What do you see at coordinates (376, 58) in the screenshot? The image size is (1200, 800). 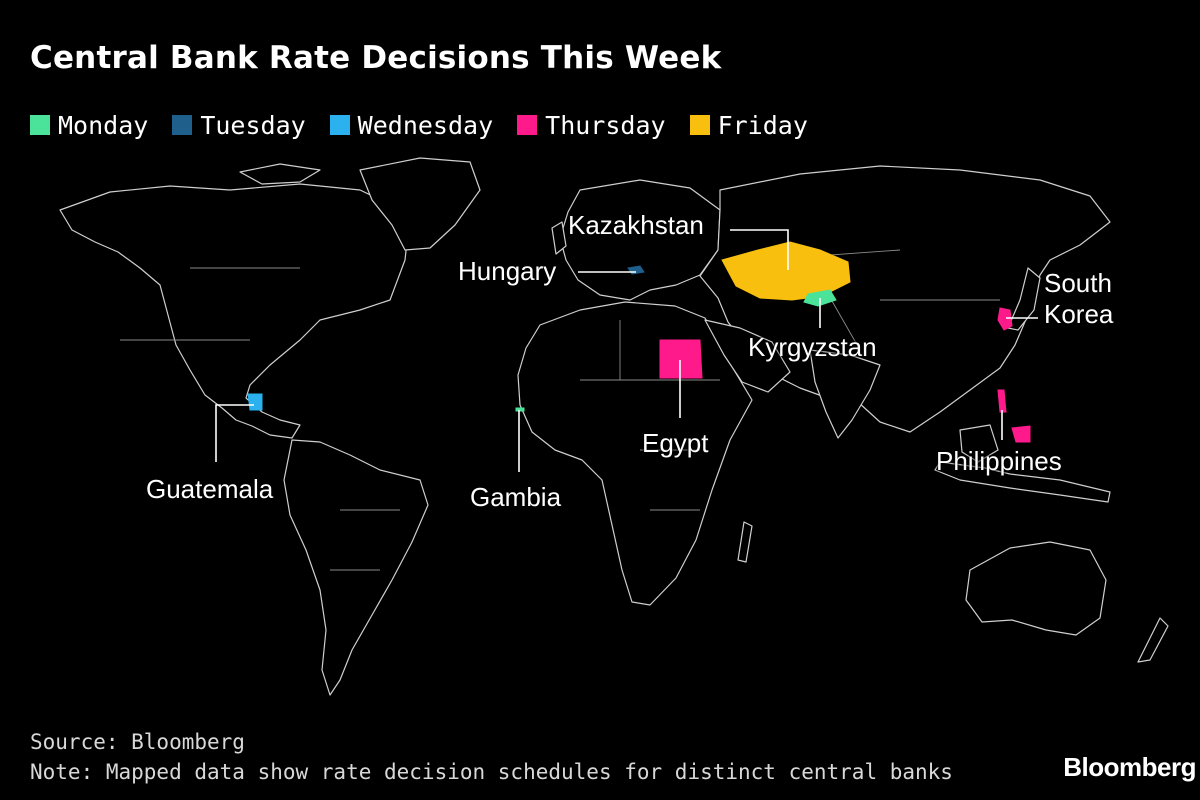 I see `chart-title: Central Bank Rate Decisions This Week` at bounding box center [376, 58].